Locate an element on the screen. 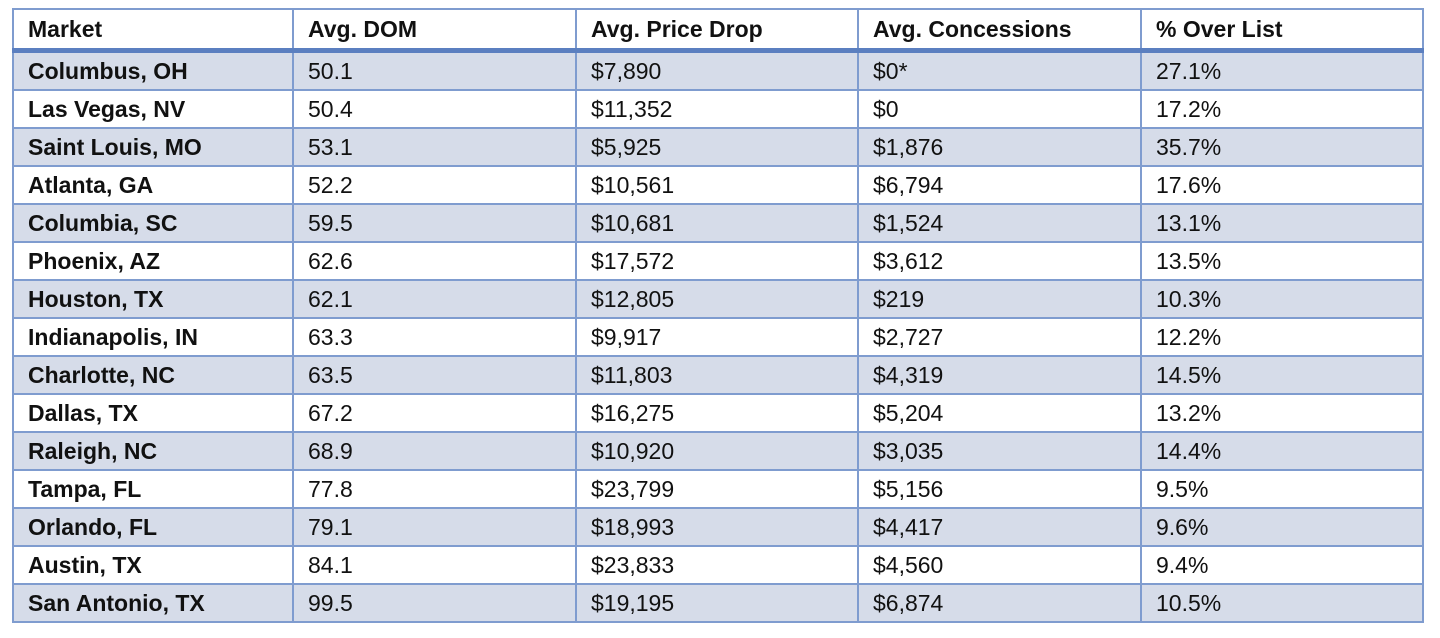  value-cell: $3,035 is located at coordinates (999, 451).